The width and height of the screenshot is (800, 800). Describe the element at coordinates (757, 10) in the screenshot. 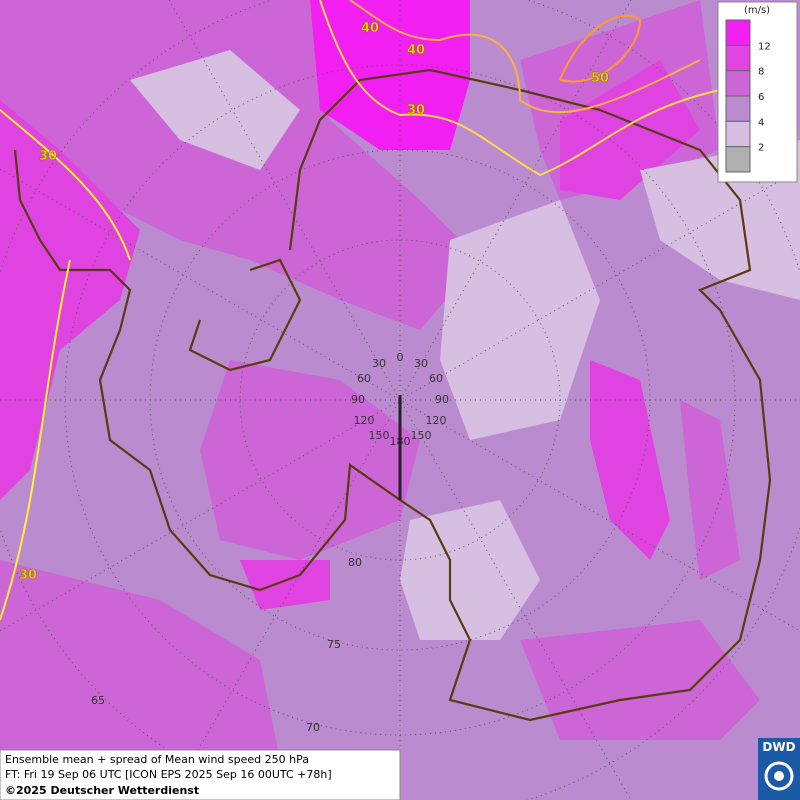

I see `legend-unit: (m/s)` at that location.